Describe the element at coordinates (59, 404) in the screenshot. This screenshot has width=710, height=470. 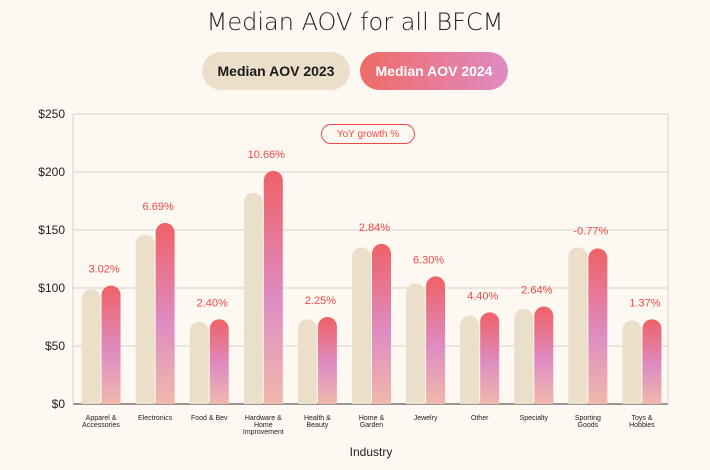
I see `y-tick-label: $0` at that location.